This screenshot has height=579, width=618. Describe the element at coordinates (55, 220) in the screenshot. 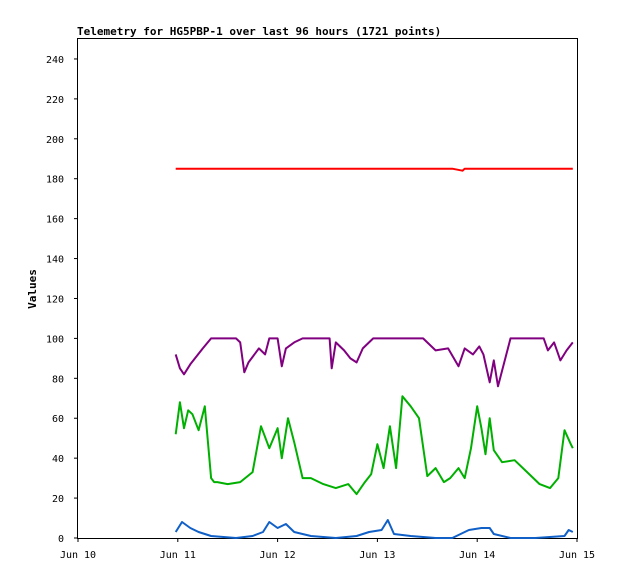

I see `y-tick-label: 160` at that location.